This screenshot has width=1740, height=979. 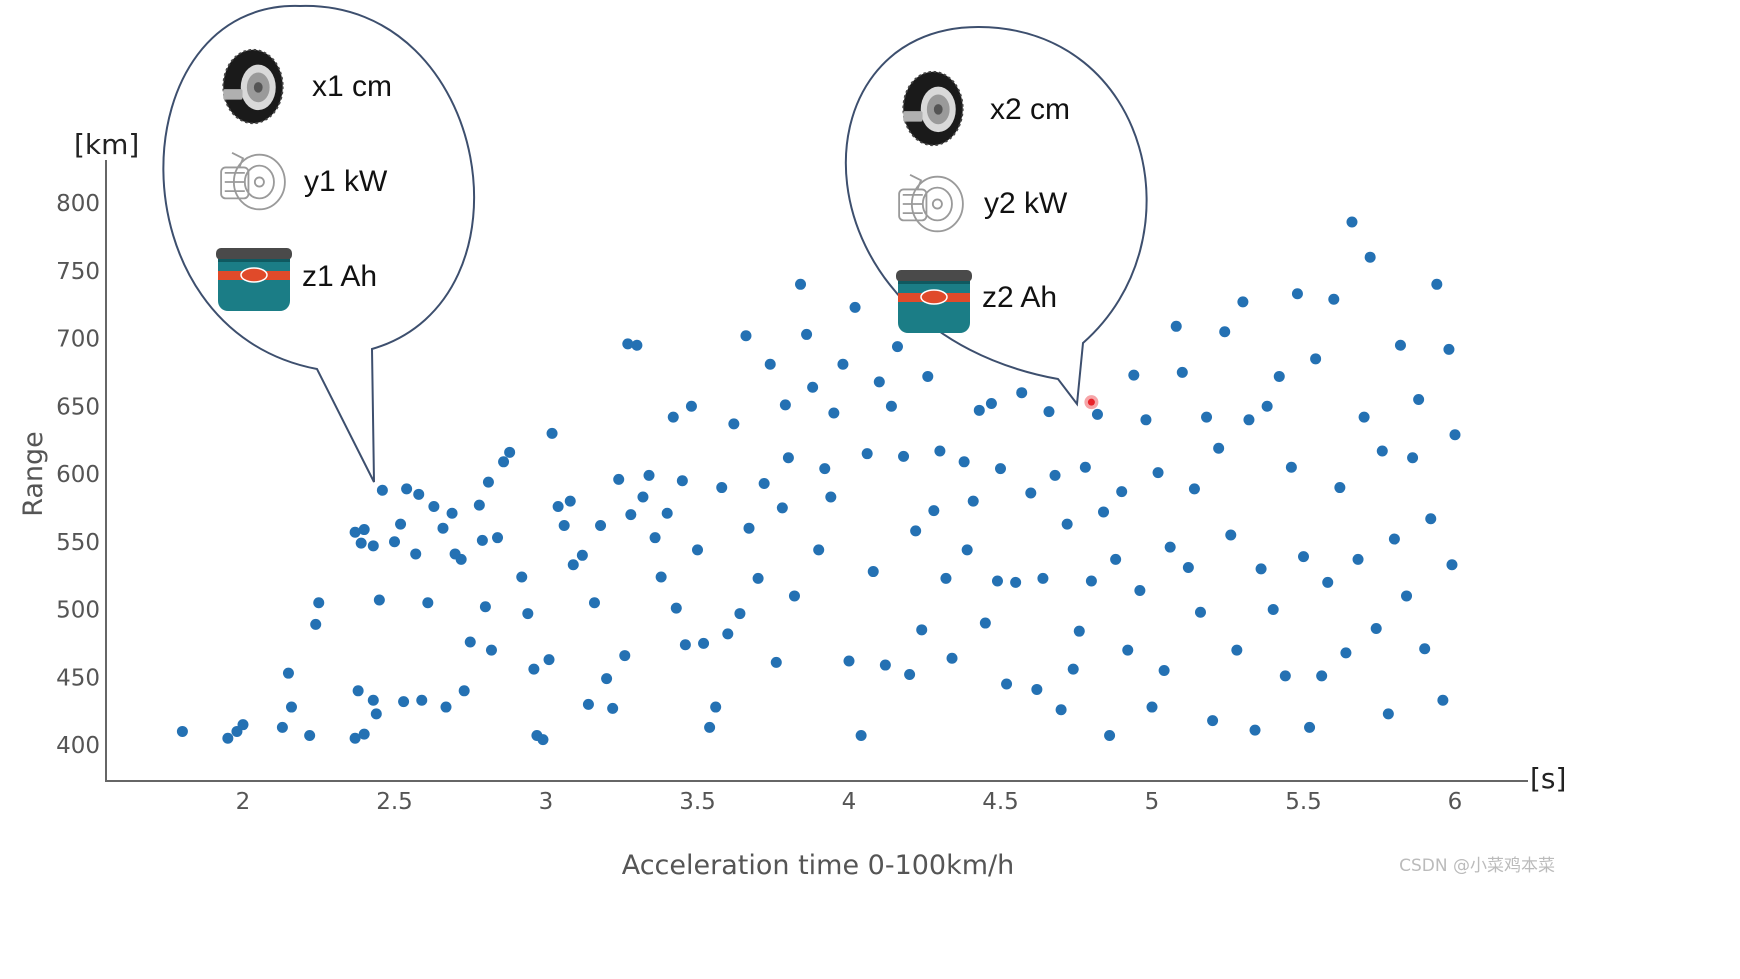 I want to click on callout-bubble-1: x1 cm y1 kW z1 Ah, so click(x=319, y=243).